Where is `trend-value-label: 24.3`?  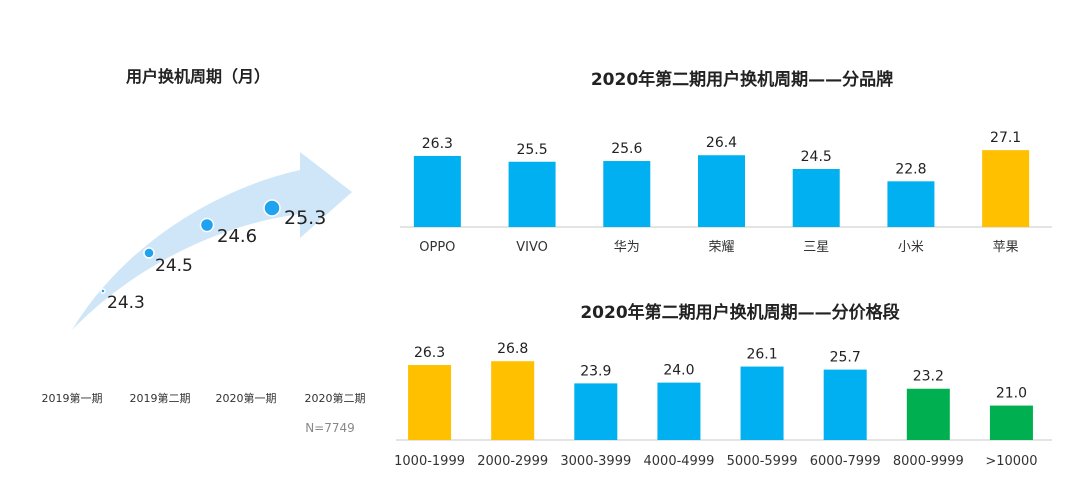 trend-value-label: 24.3 is located at coordinates (126, 303).